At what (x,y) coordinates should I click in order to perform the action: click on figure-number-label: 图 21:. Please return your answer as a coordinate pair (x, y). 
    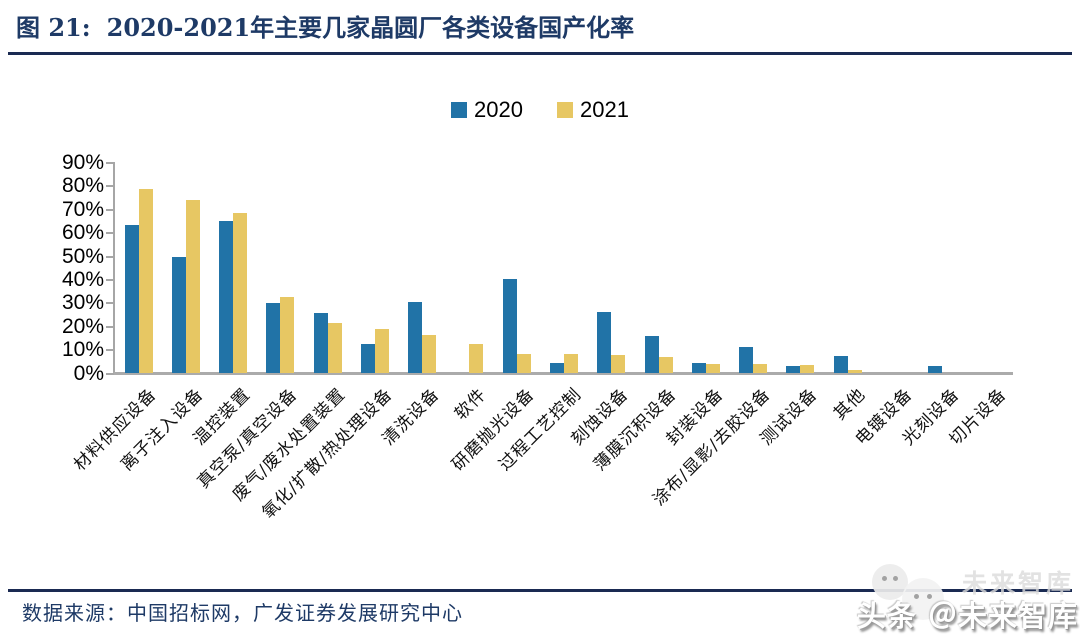
    Looking at the image, I should click on (53, 27).